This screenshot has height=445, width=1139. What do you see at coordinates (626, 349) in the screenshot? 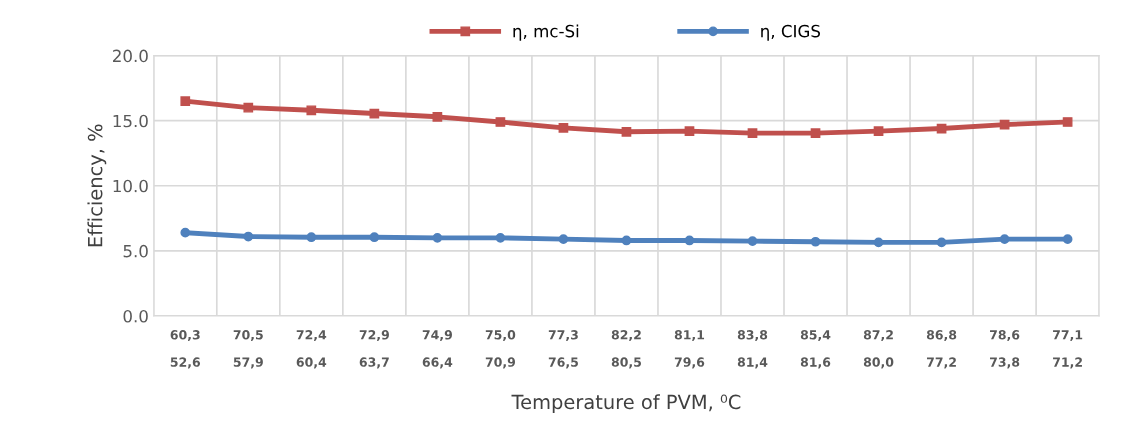
I see `category-label: 82,2 80,5` at bounding box center [626, 349].